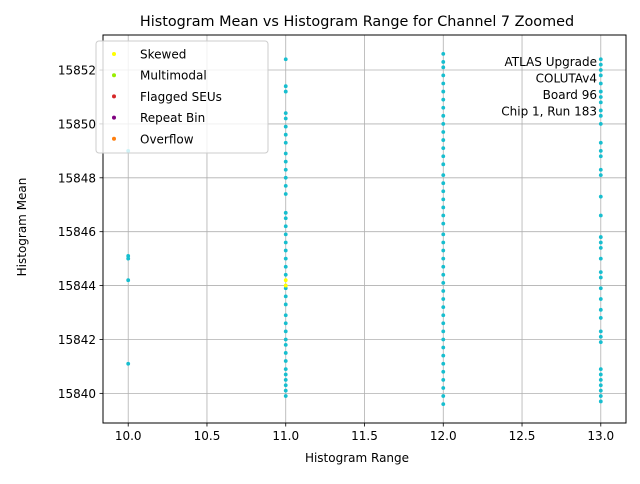 The height and width of the screenshot is (484, 640). Describe the element at coordinates (364, 436) in the screenshot. I see `x-tick-label: 11.5` at that location.